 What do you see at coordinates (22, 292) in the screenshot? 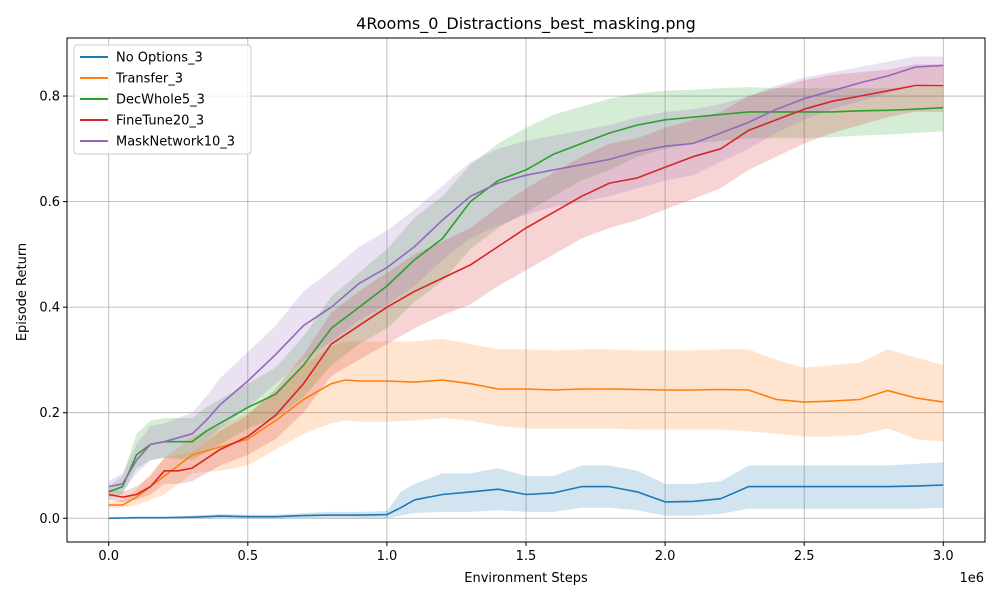
I see `y-axis-label: Episode Return` at bounding box center [22, 292].